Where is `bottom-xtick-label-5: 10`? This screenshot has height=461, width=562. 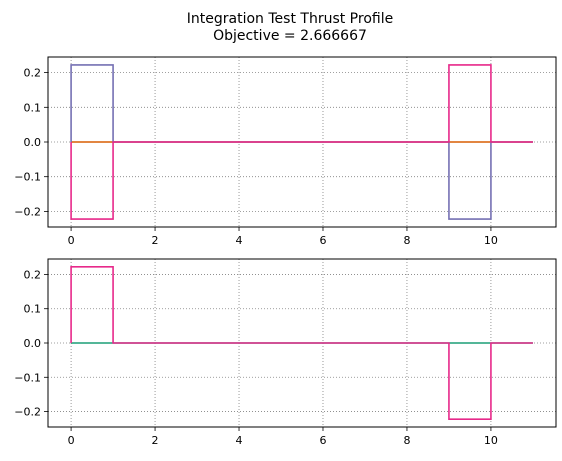 bottom-xtick-label-5: 10 is located at coordinates (491, 440).